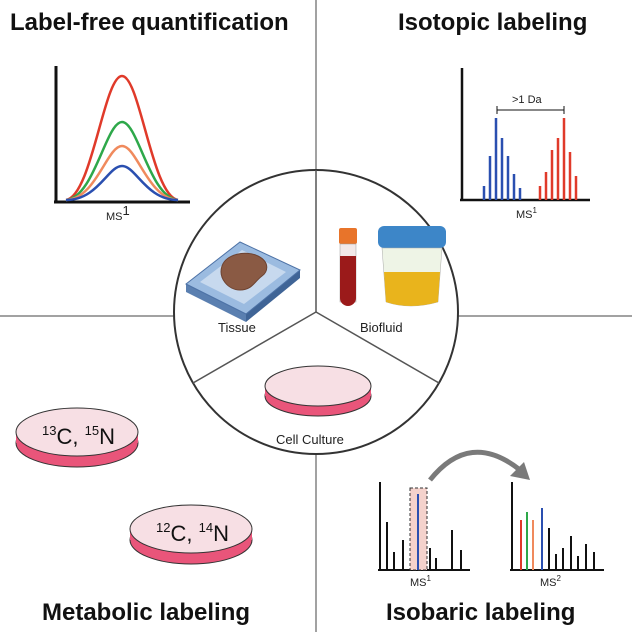  Describe the element at coordinates (216, 303) in the screenshot. I see `slide-side` at that location.